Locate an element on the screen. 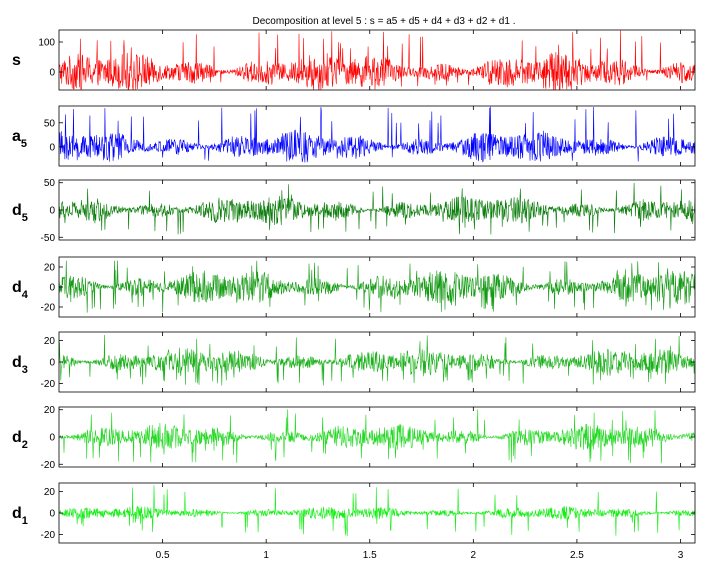  subplot-d4: -20 0 20 d4 is located at coordinates (354, 287).